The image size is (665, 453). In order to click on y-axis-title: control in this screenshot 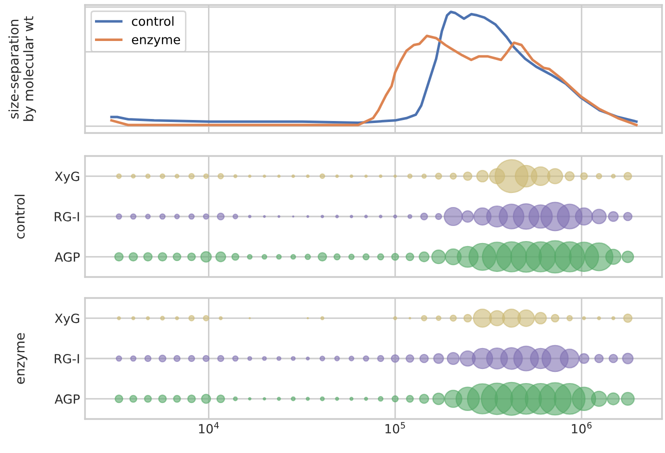, I will do `click(19, 216)`.